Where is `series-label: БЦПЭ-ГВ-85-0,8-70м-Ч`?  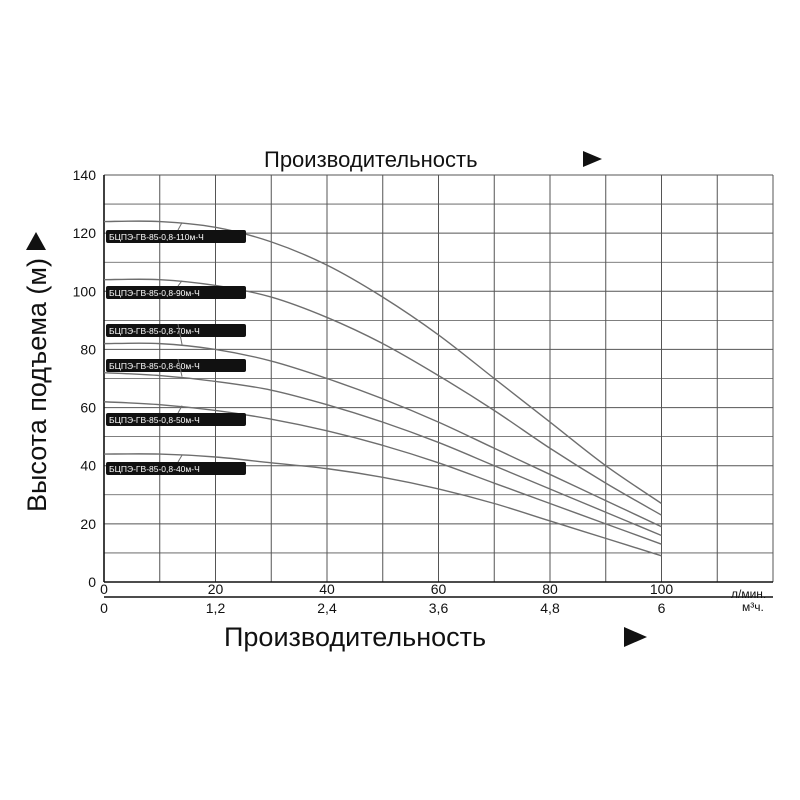
series-label: БЦПЭ-ГВ-85-0,8-70м-Ч is located at coordinates (176, 334).